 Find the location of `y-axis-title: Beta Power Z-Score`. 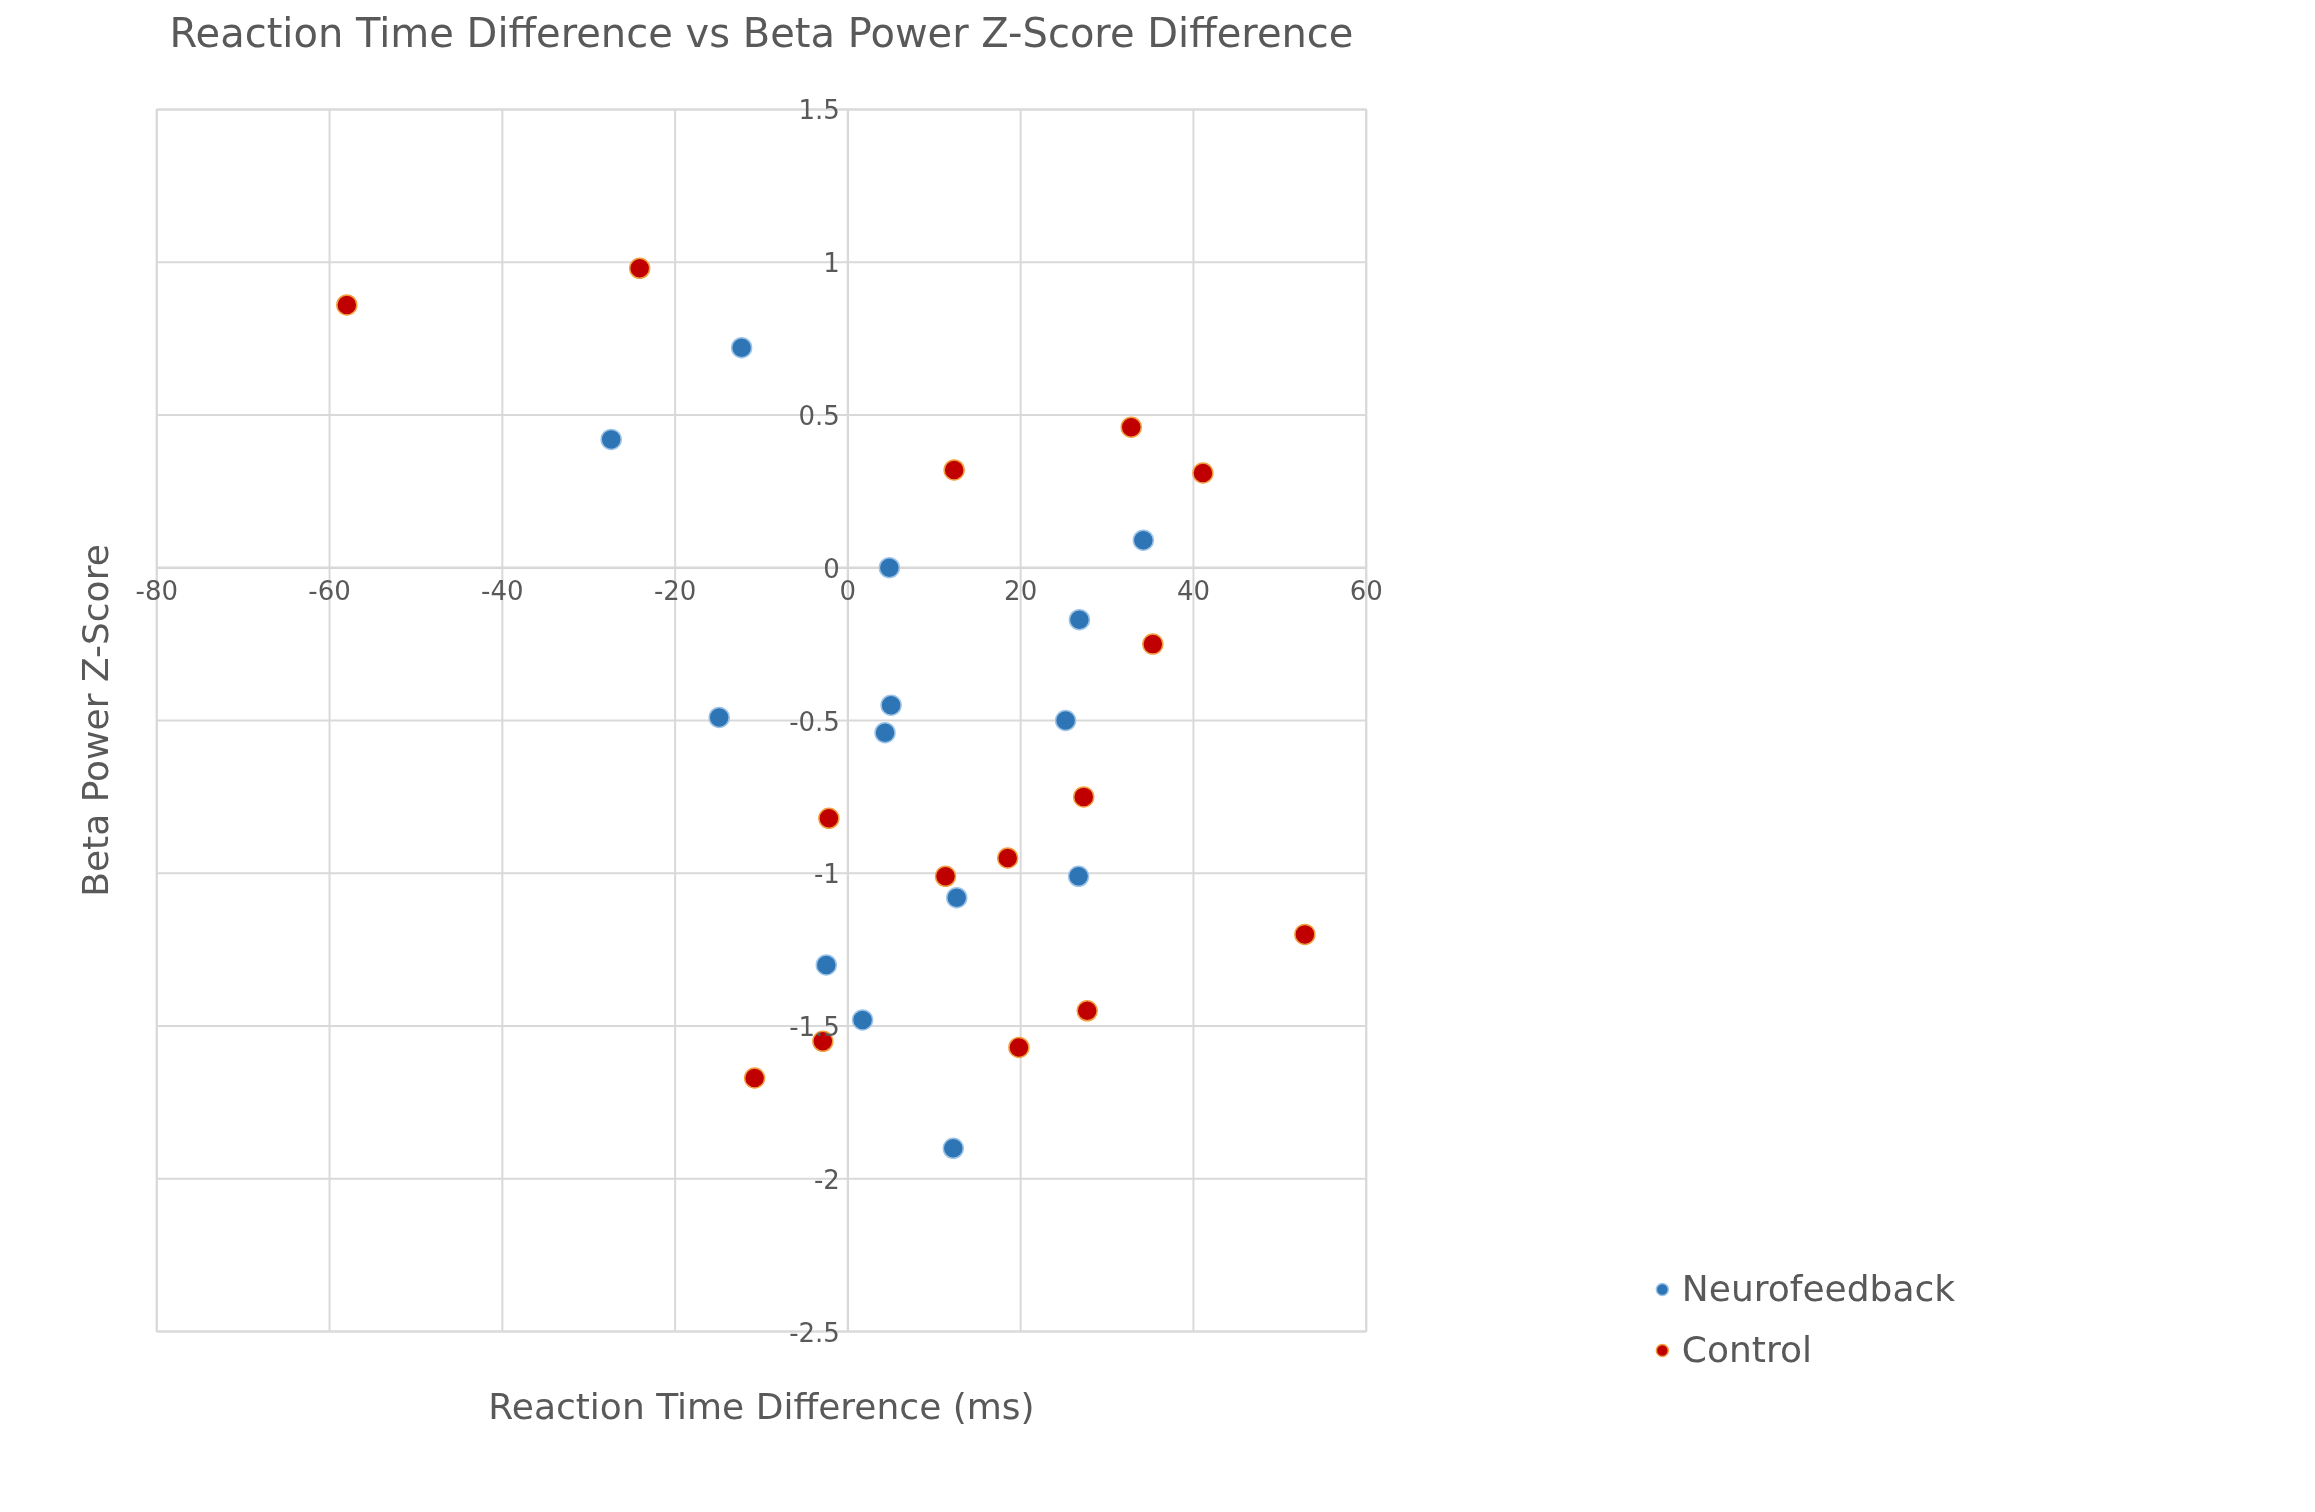

y-axis-title: Beta Power Z-Score is located at coordinates (95, 720).